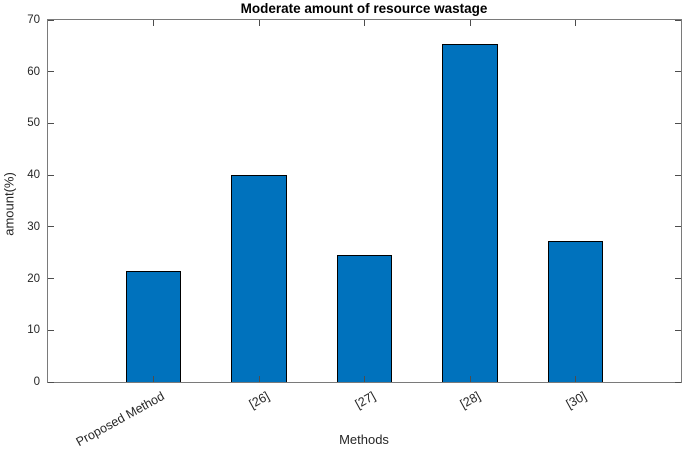 This screenshot has height=463, width=685. What do you see at coordinates (33, 123) in the screenshot?
I see `y-tick-label: 50` at bounding box center [33, 123].